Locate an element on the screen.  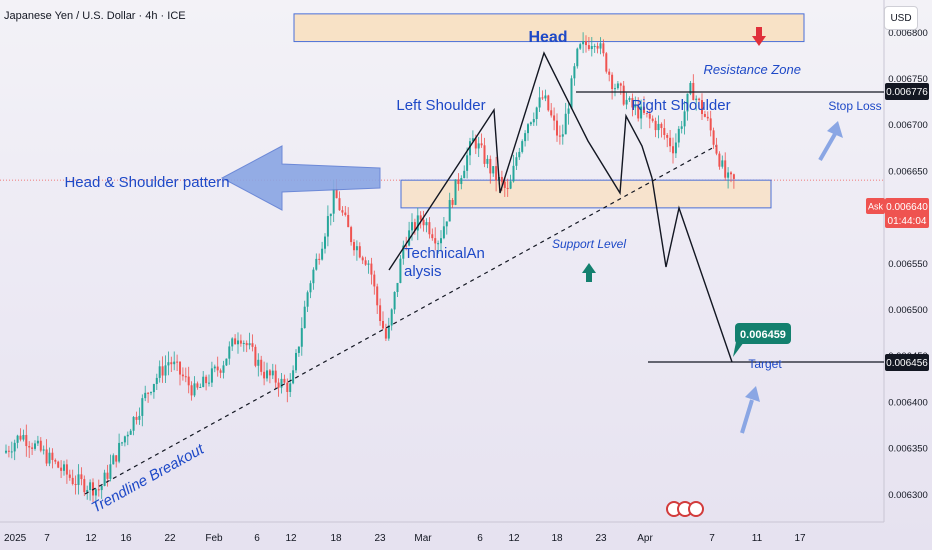
target-price-tag: 0.006456 is located at coordinates (907, 362).